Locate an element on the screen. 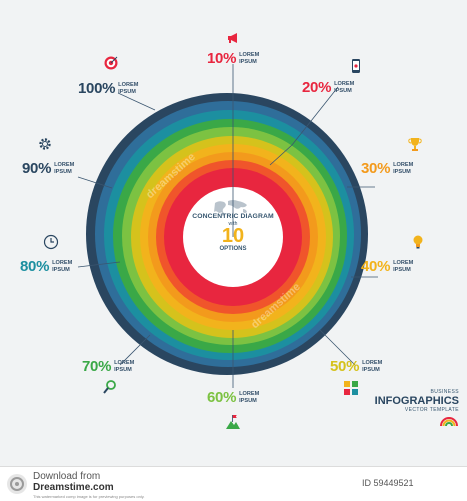 This screenshot has width=467, height=501. mountain-flag-icon is located at coordinates (233, 422).